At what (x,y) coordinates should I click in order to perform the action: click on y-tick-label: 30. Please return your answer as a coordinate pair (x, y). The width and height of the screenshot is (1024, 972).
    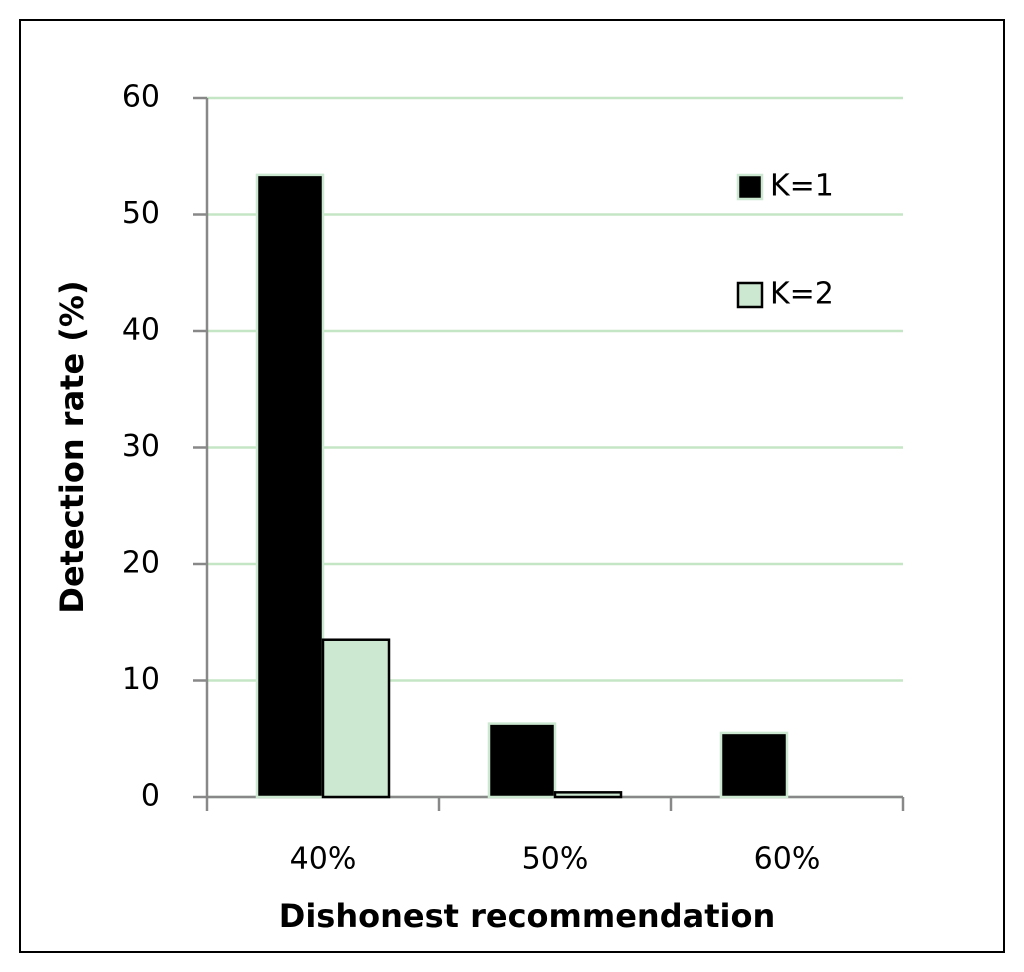
    Looking at the image, I should click on (141, 446).